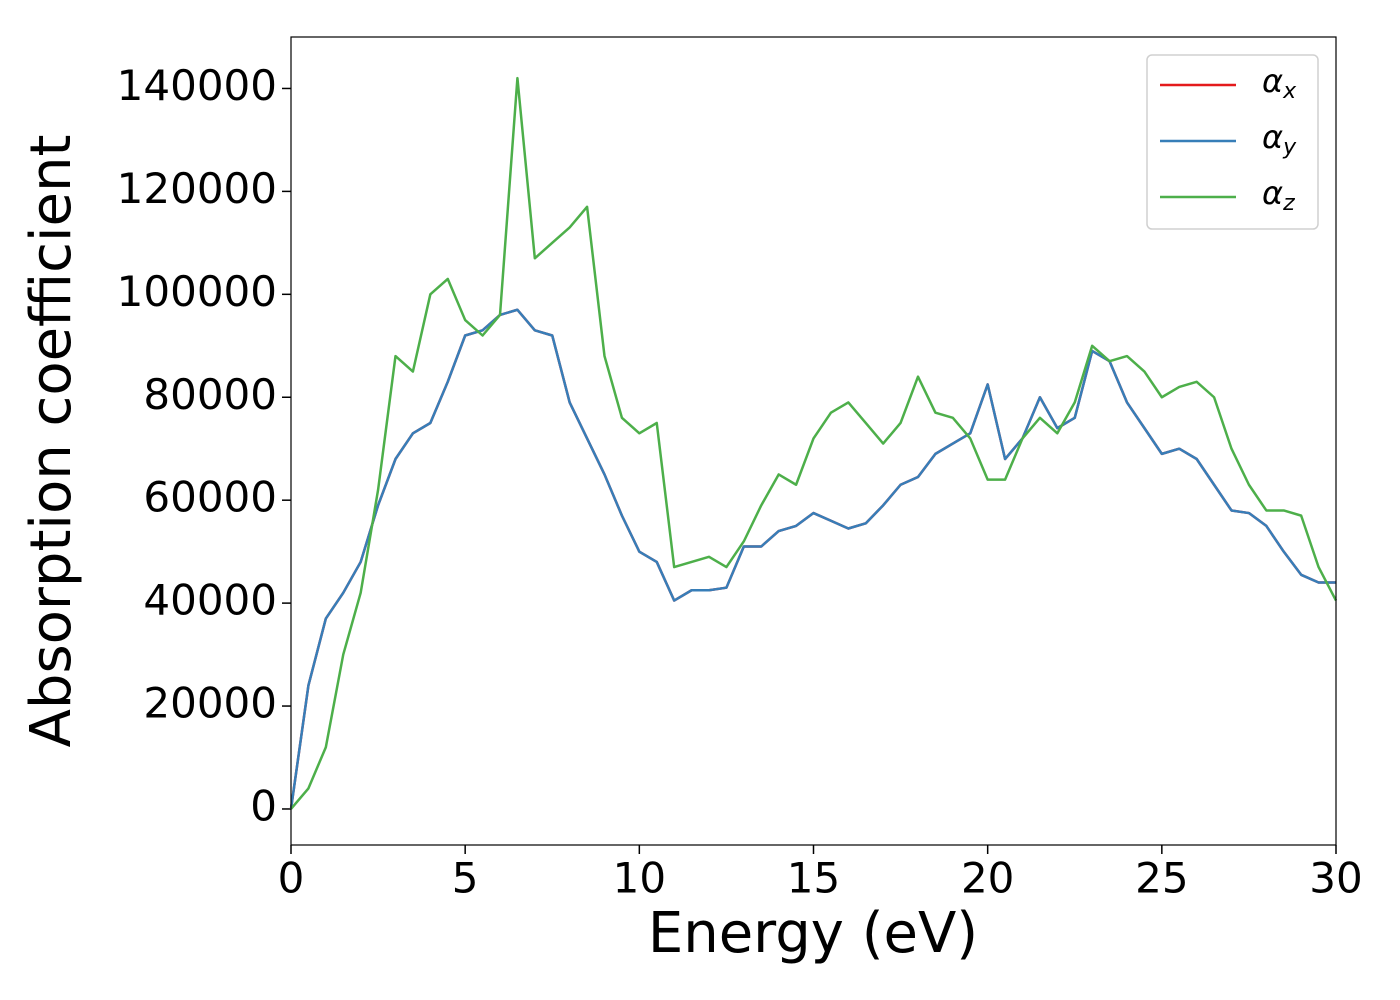 This screenshot has width=1400, height=1000. What do you see at coordinates (813, 878) in the screenshot?
I see `x-tick-label: 15` at bounding box center [813, 878].